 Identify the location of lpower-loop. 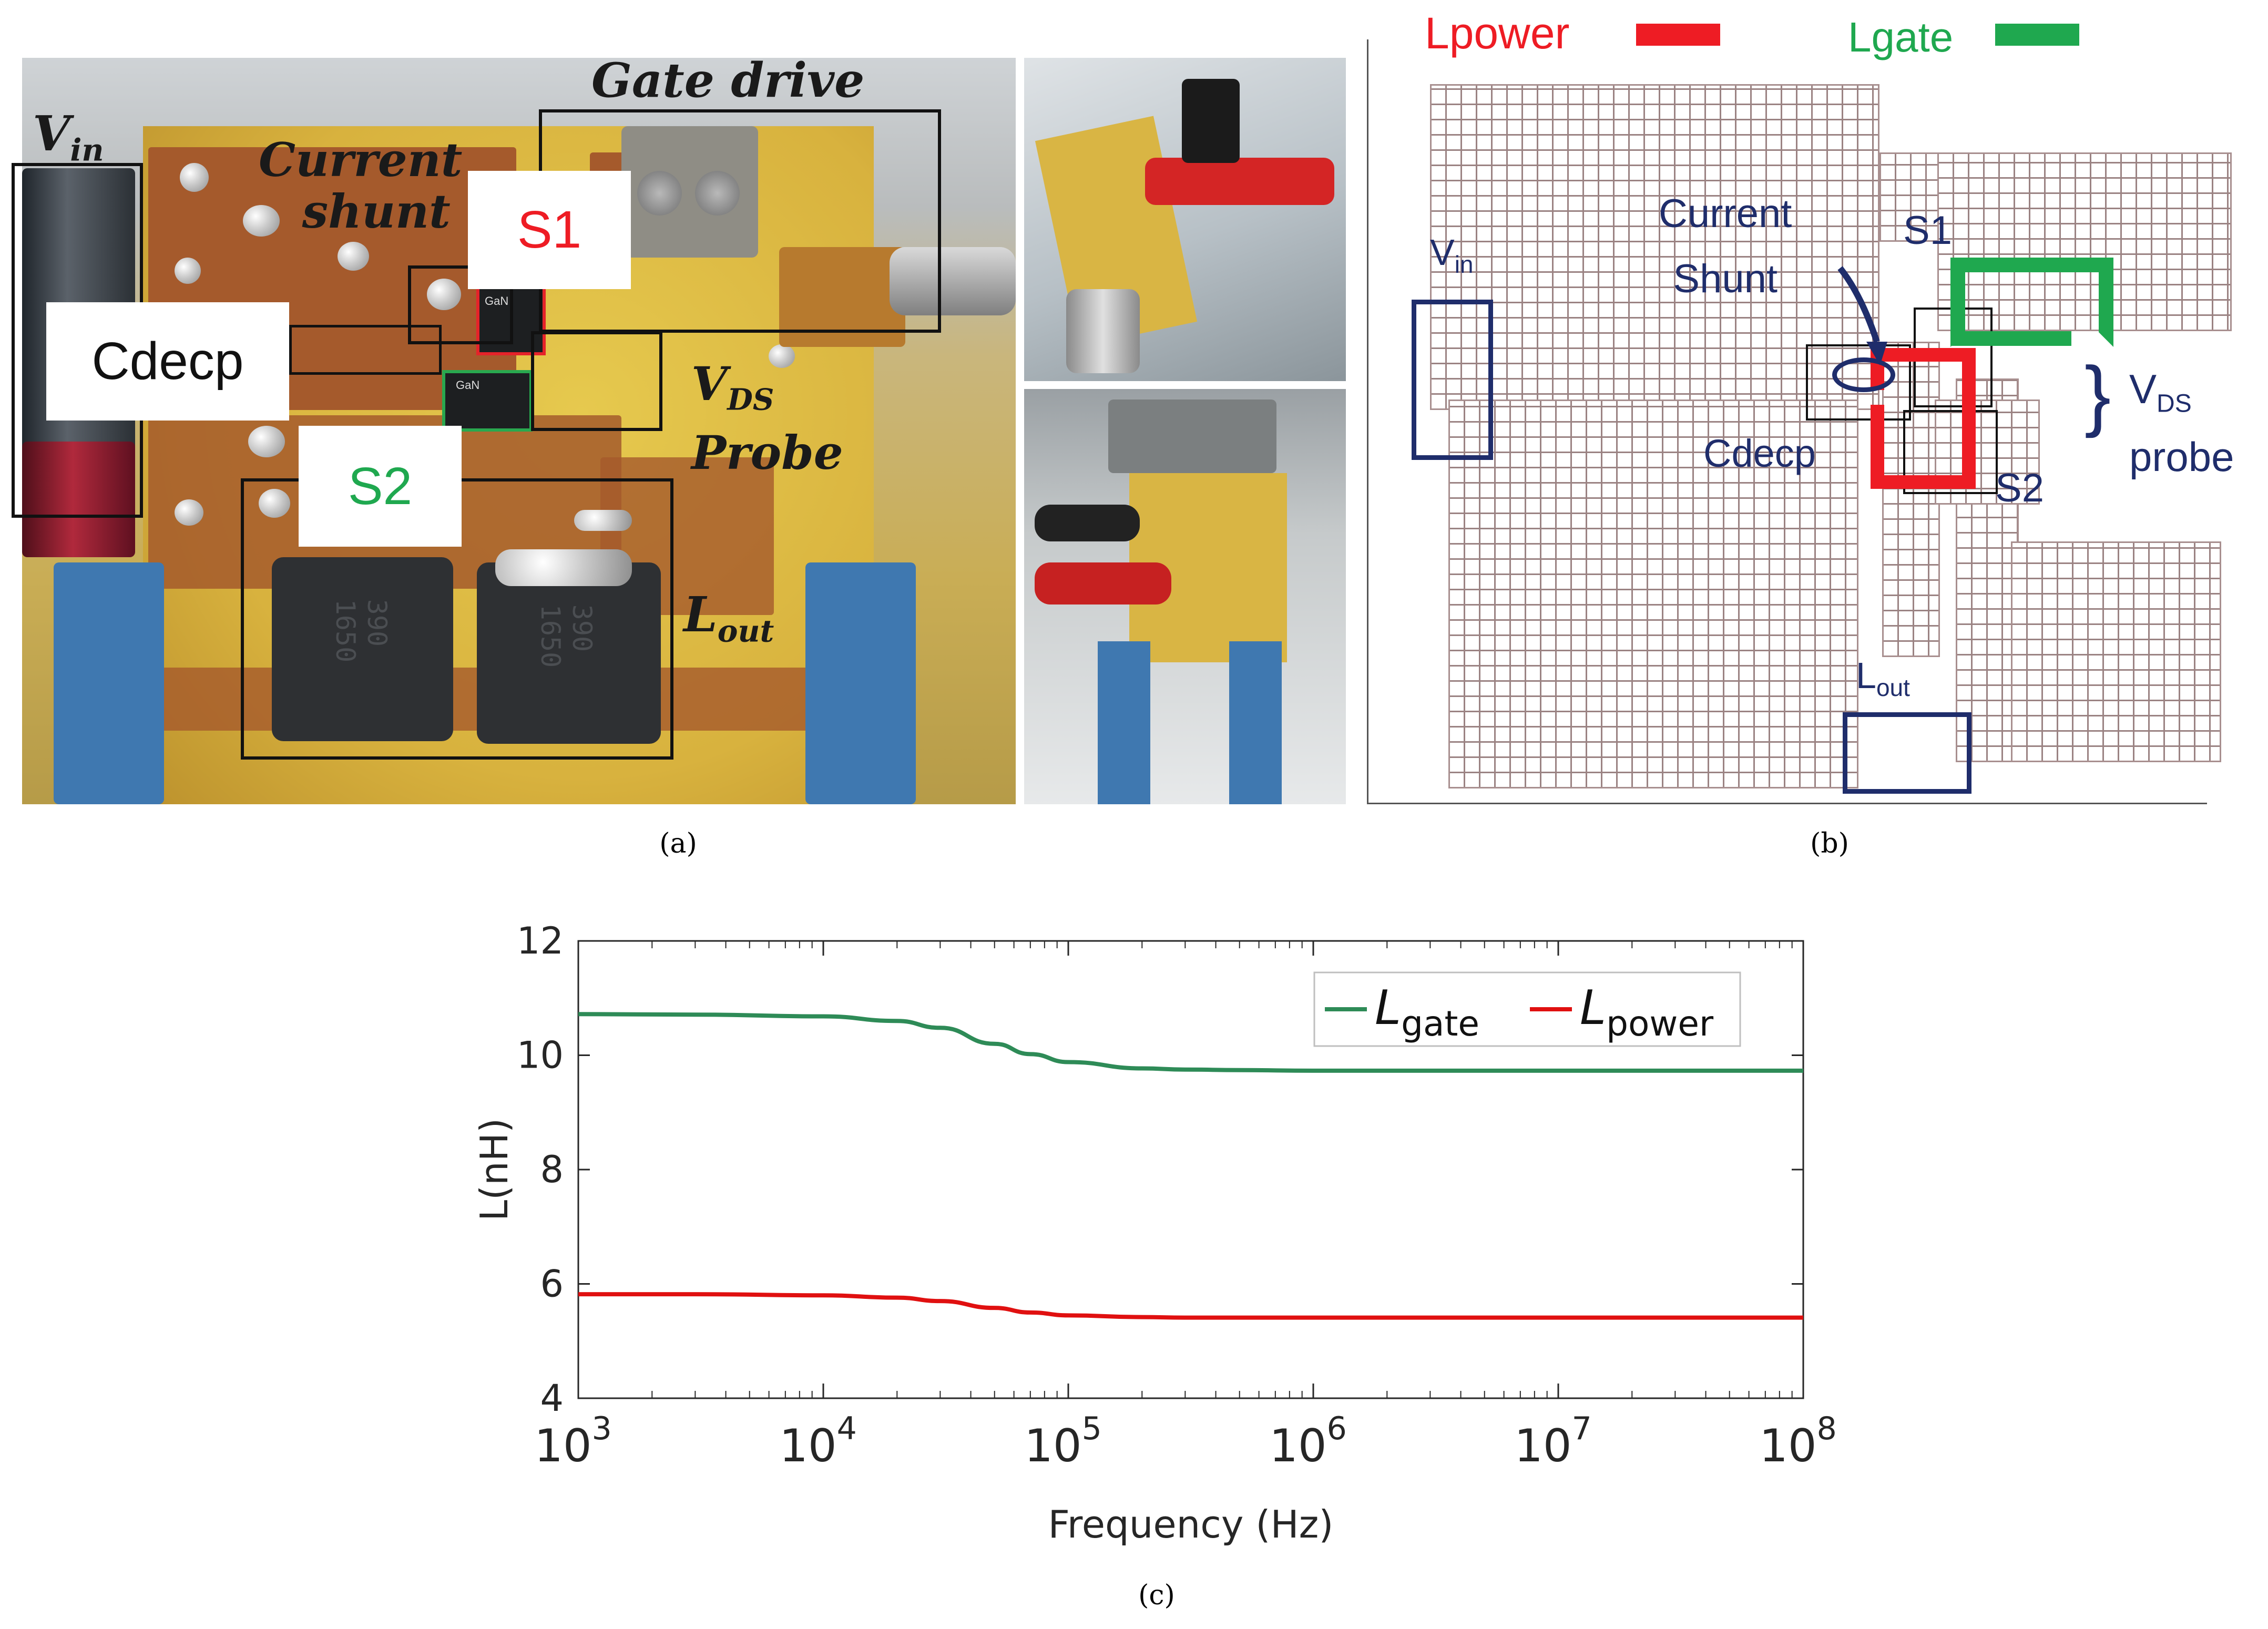
(1923, 418).